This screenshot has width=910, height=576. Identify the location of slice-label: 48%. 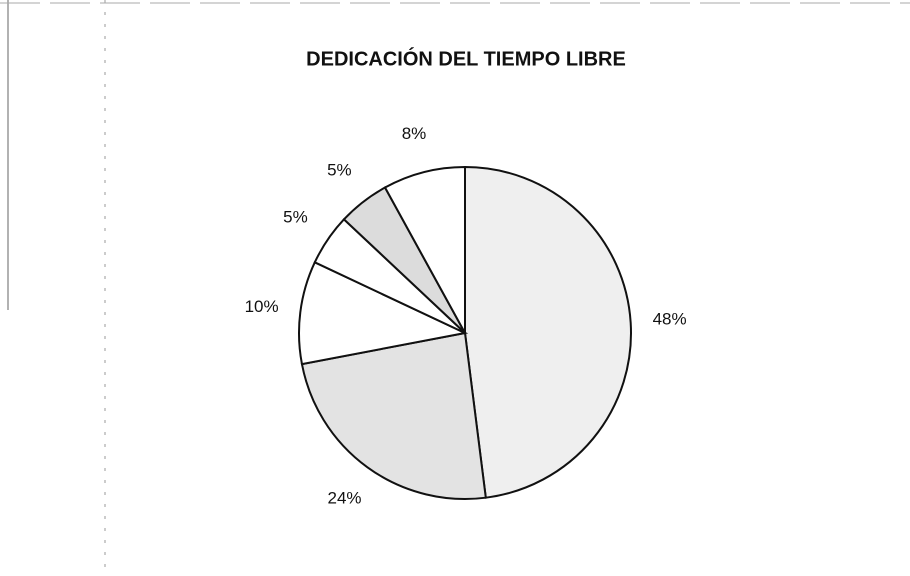
(670, 319).